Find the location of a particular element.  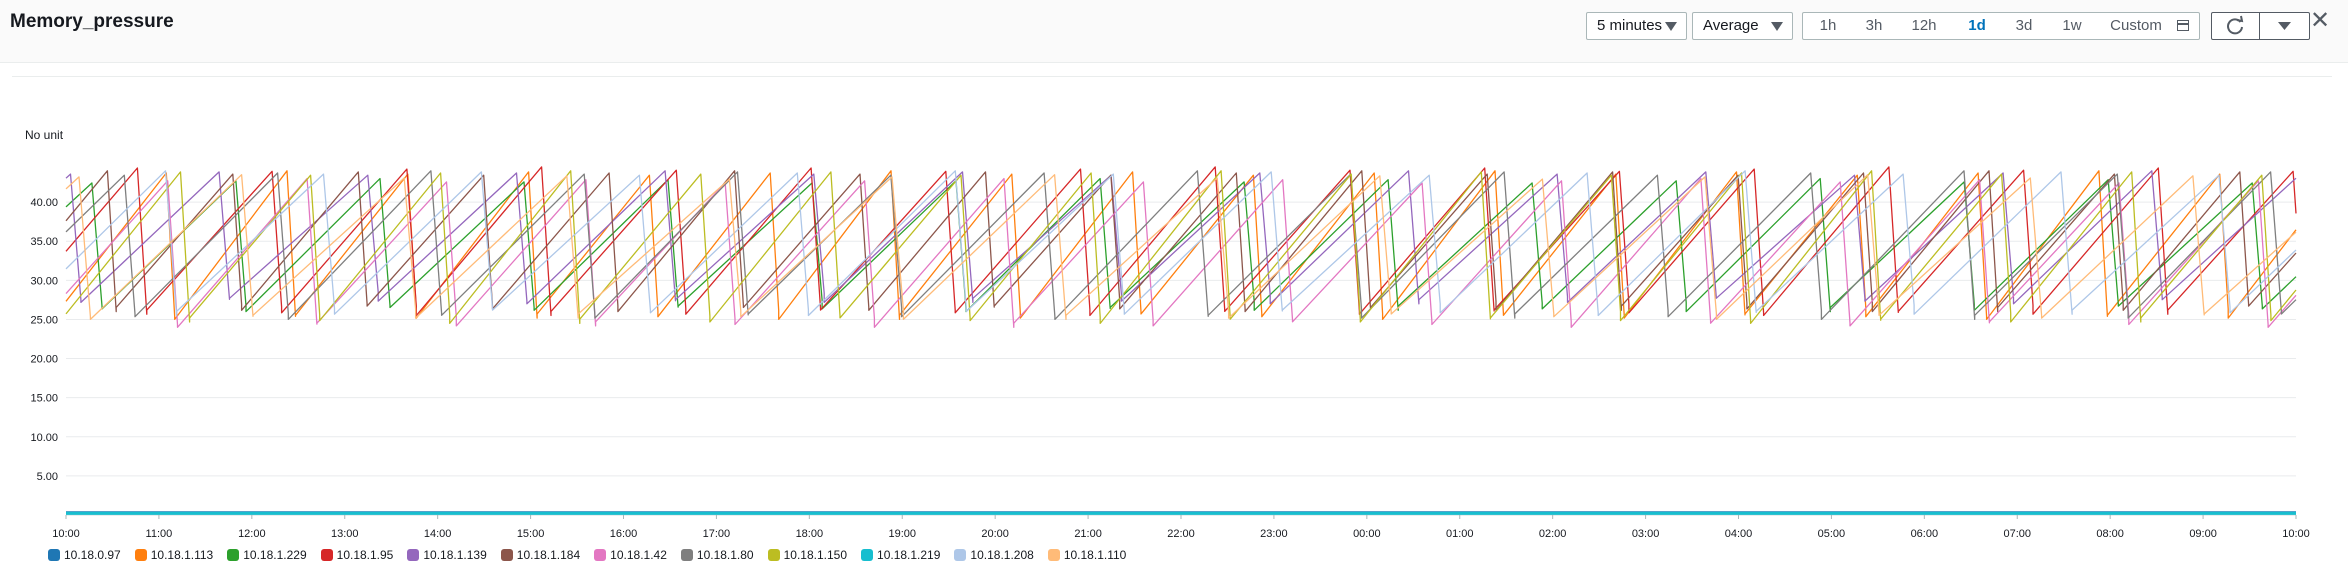

legend-item: 10.18.1.219 is located at coordinates (900, 555).